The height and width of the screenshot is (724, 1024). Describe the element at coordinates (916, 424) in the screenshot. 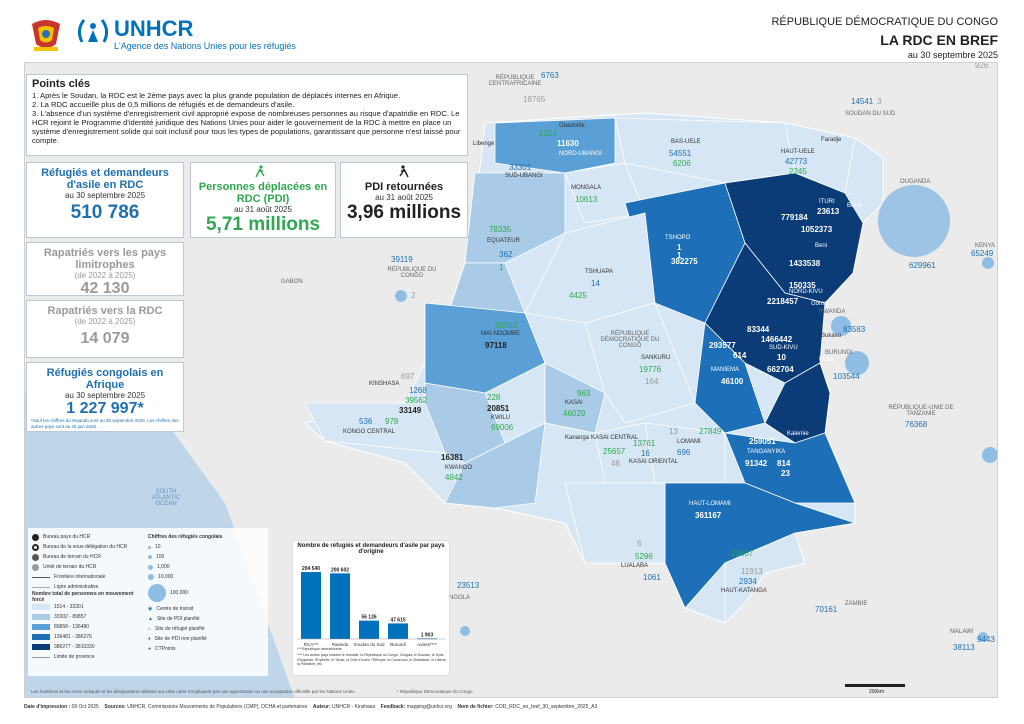

I see `num-tanzania: 76368` at that location.